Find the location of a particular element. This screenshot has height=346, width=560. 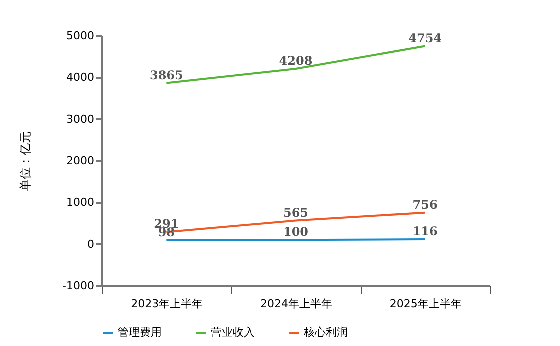

y-tick-label: 3000 is located at coordinates (80, 119).